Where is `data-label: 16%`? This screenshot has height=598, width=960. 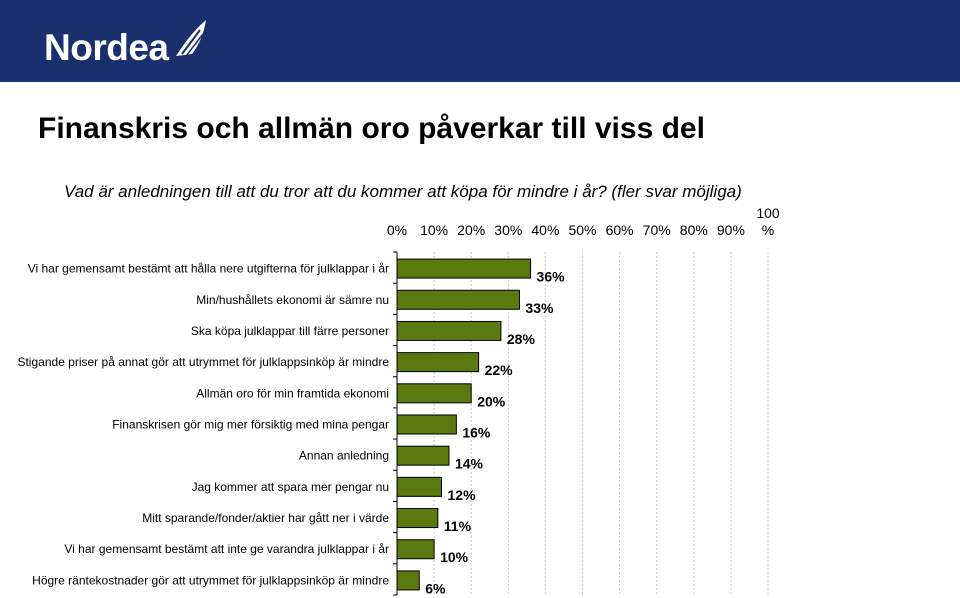
data-label: 16% is located at coordinates (476, 433).